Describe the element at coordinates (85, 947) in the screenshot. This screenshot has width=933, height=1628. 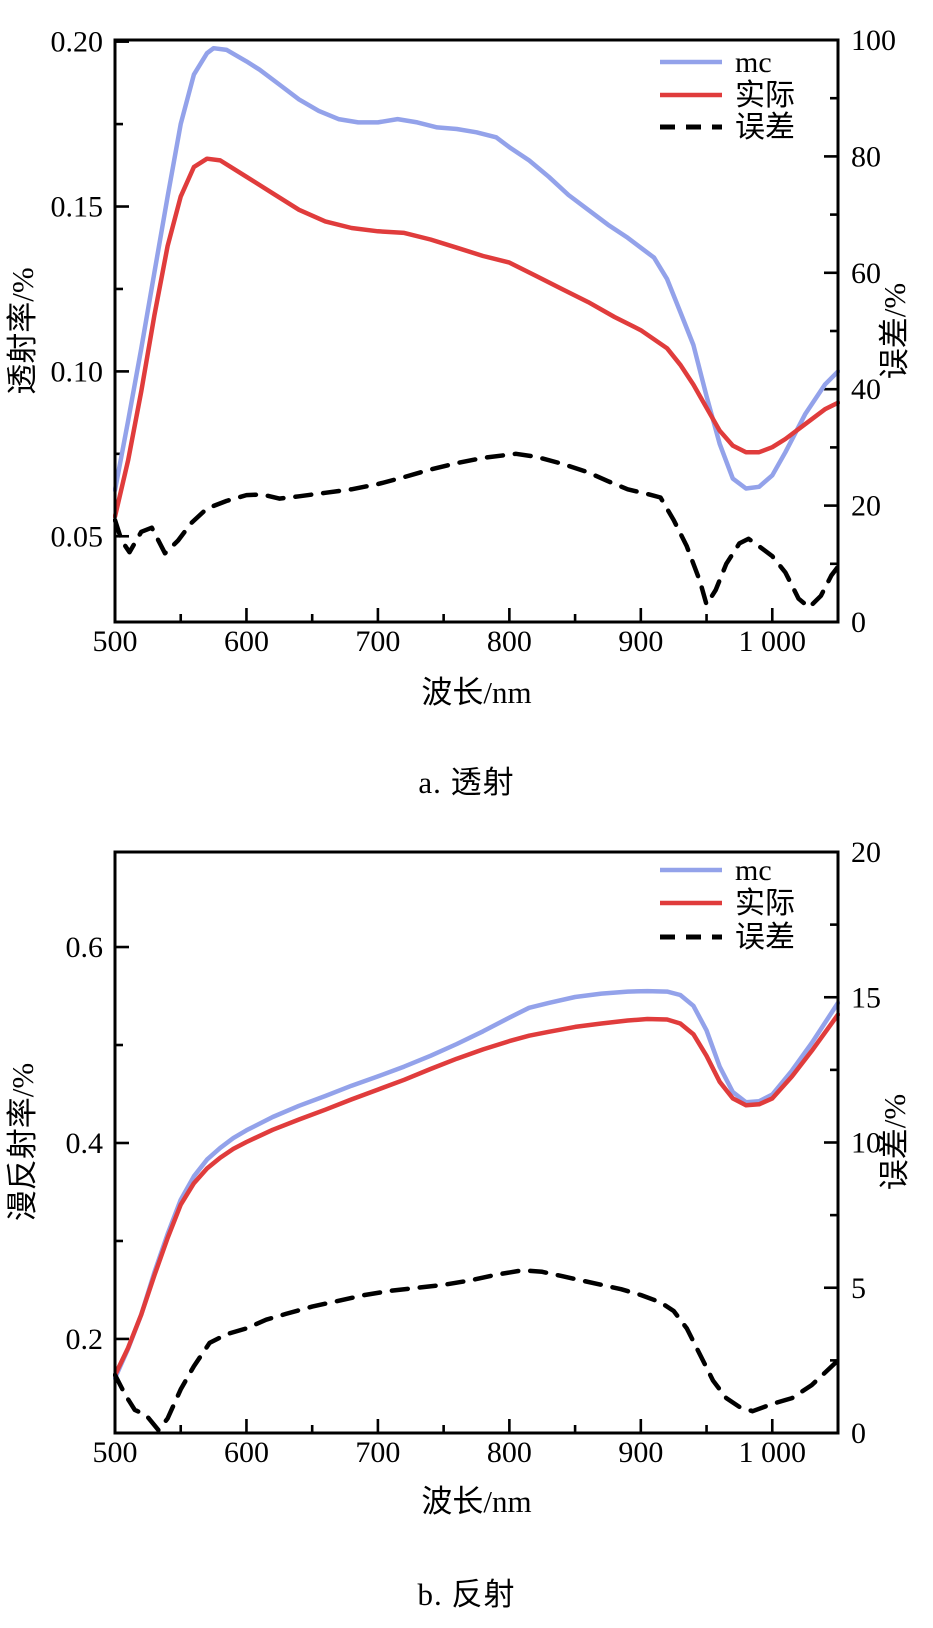
I see `left-tick-label: 0.6` at that location.